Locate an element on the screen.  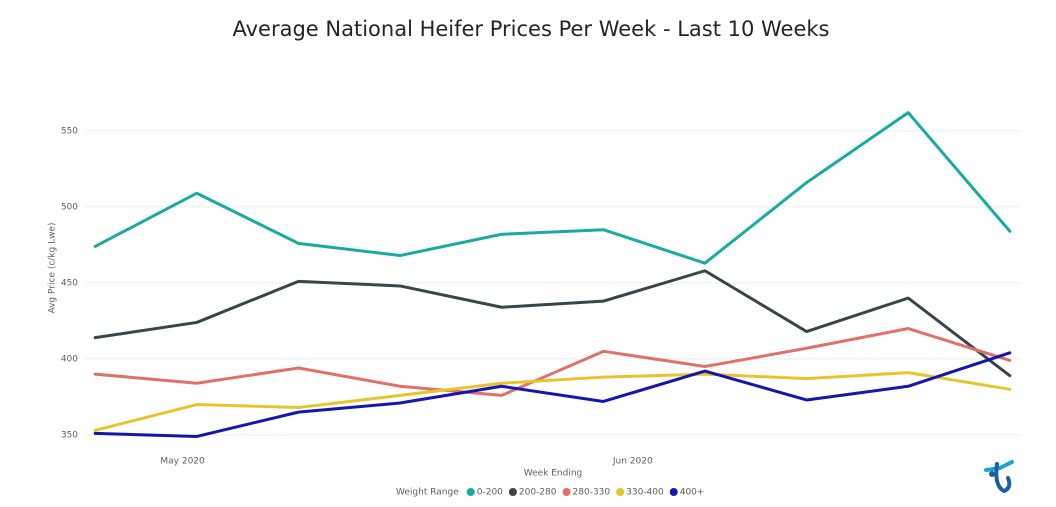
legend-label: 0-200 is located at coordinates (490, 493).